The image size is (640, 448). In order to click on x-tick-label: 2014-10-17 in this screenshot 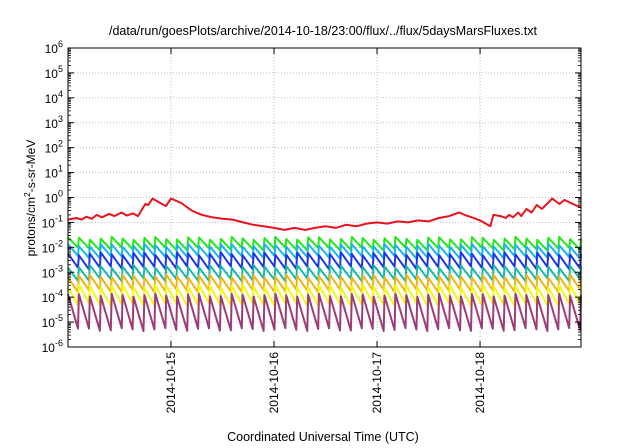, I will do `click(377, 383)`.